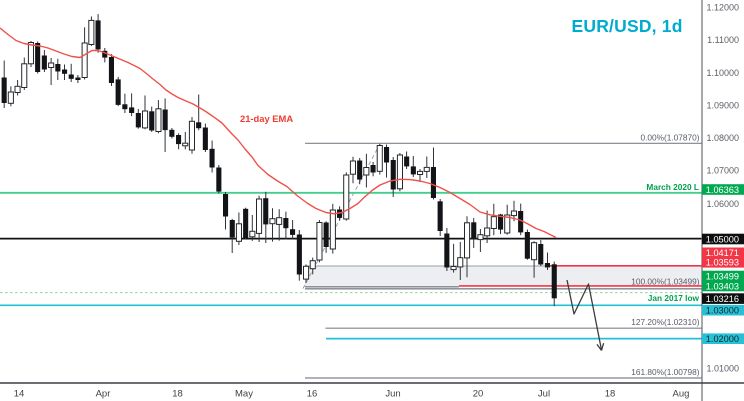  Describe the element at coordinates (722, 106) in the screenshot. I see `svg-text: 1.09000` at that location.